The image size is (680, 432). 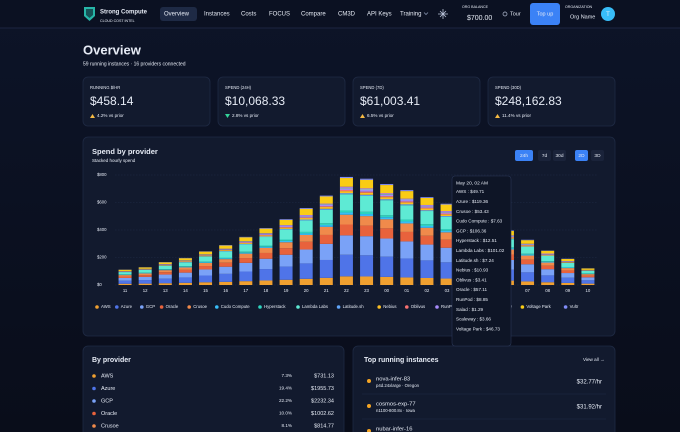 What do you see at coordinates (390, 101) in the screenshot?
I see `card-value: $61,003.41` at bounding box center [390, 101].